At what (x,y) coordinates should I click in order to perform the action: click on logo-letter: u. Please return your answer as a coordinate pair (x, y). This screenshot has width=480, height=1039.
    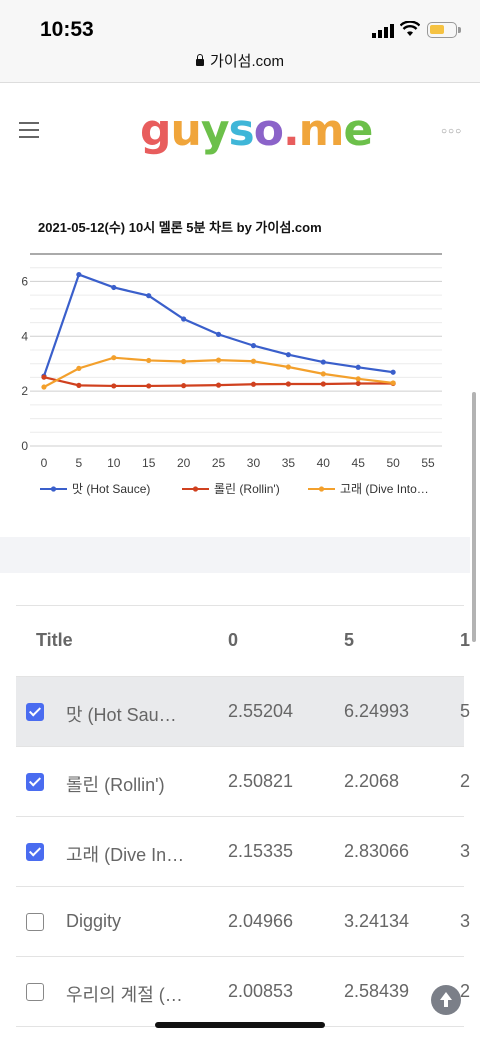
    Looking at the image, I should click on (186, 130).